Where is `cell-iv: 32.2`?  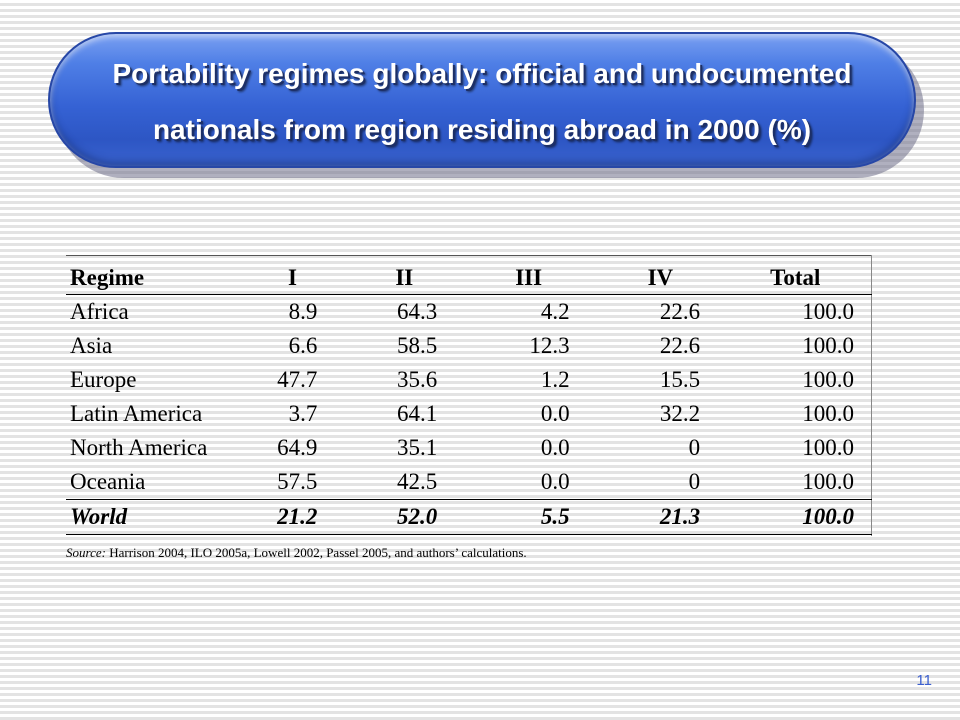
cell-iv: 32.2 is located at coordinates (653, 414).